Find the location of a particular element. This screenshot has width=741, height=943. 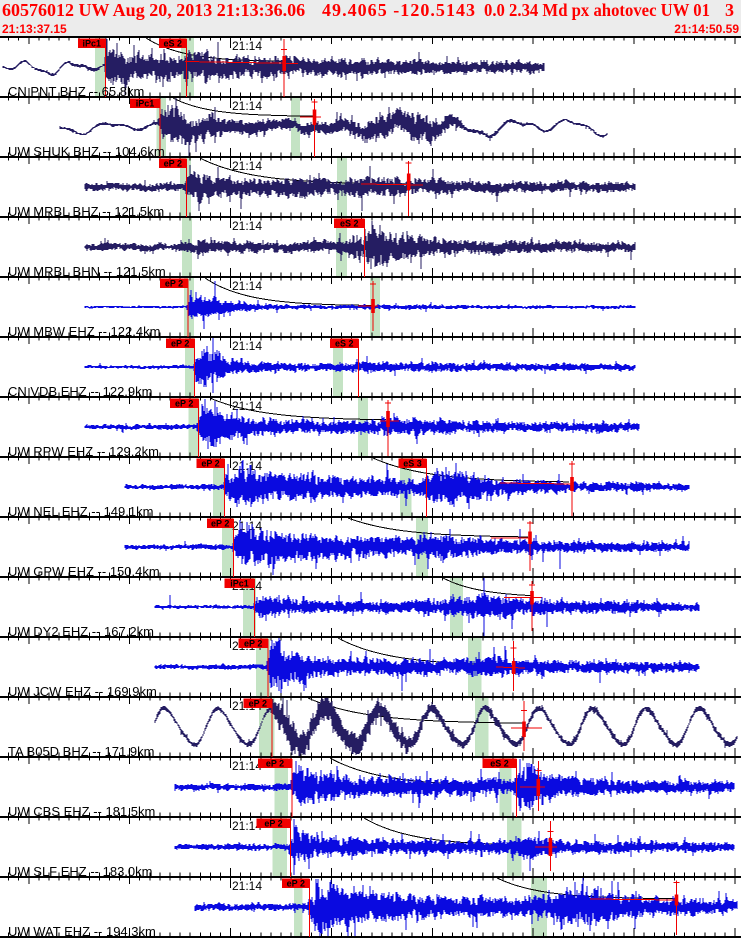

svg-text: UW DY2 EHZ -- 167.2km is located at coordinates (81, 631).